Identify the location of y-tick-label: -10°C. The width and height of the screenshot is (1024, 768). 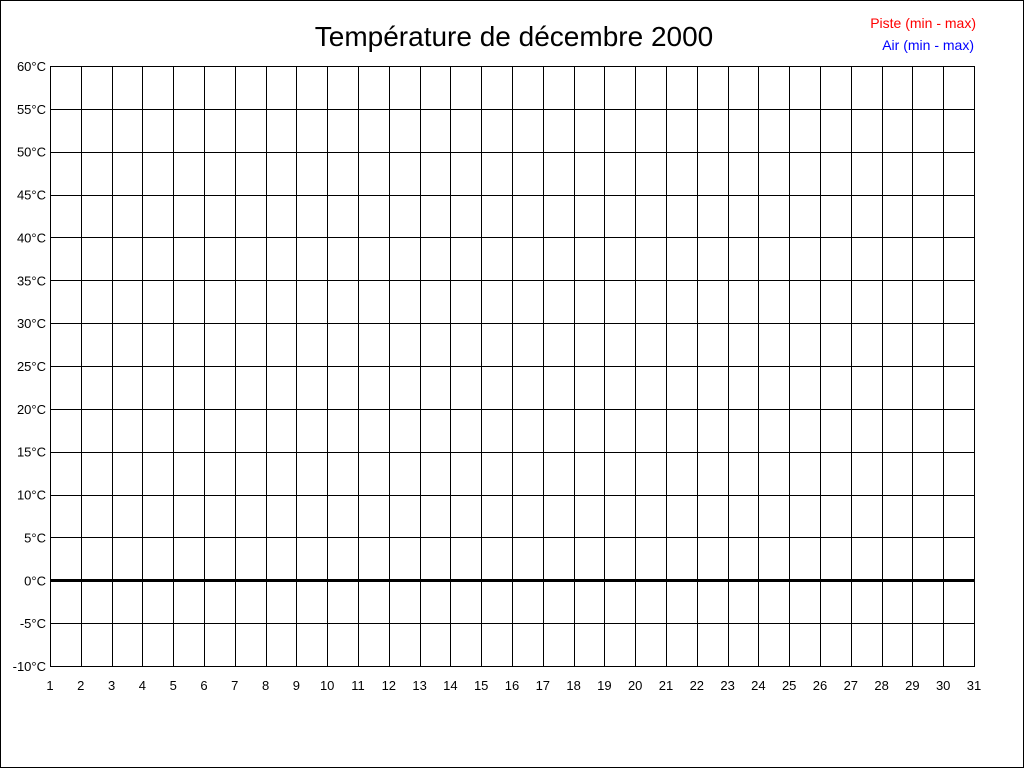
(29, 666).